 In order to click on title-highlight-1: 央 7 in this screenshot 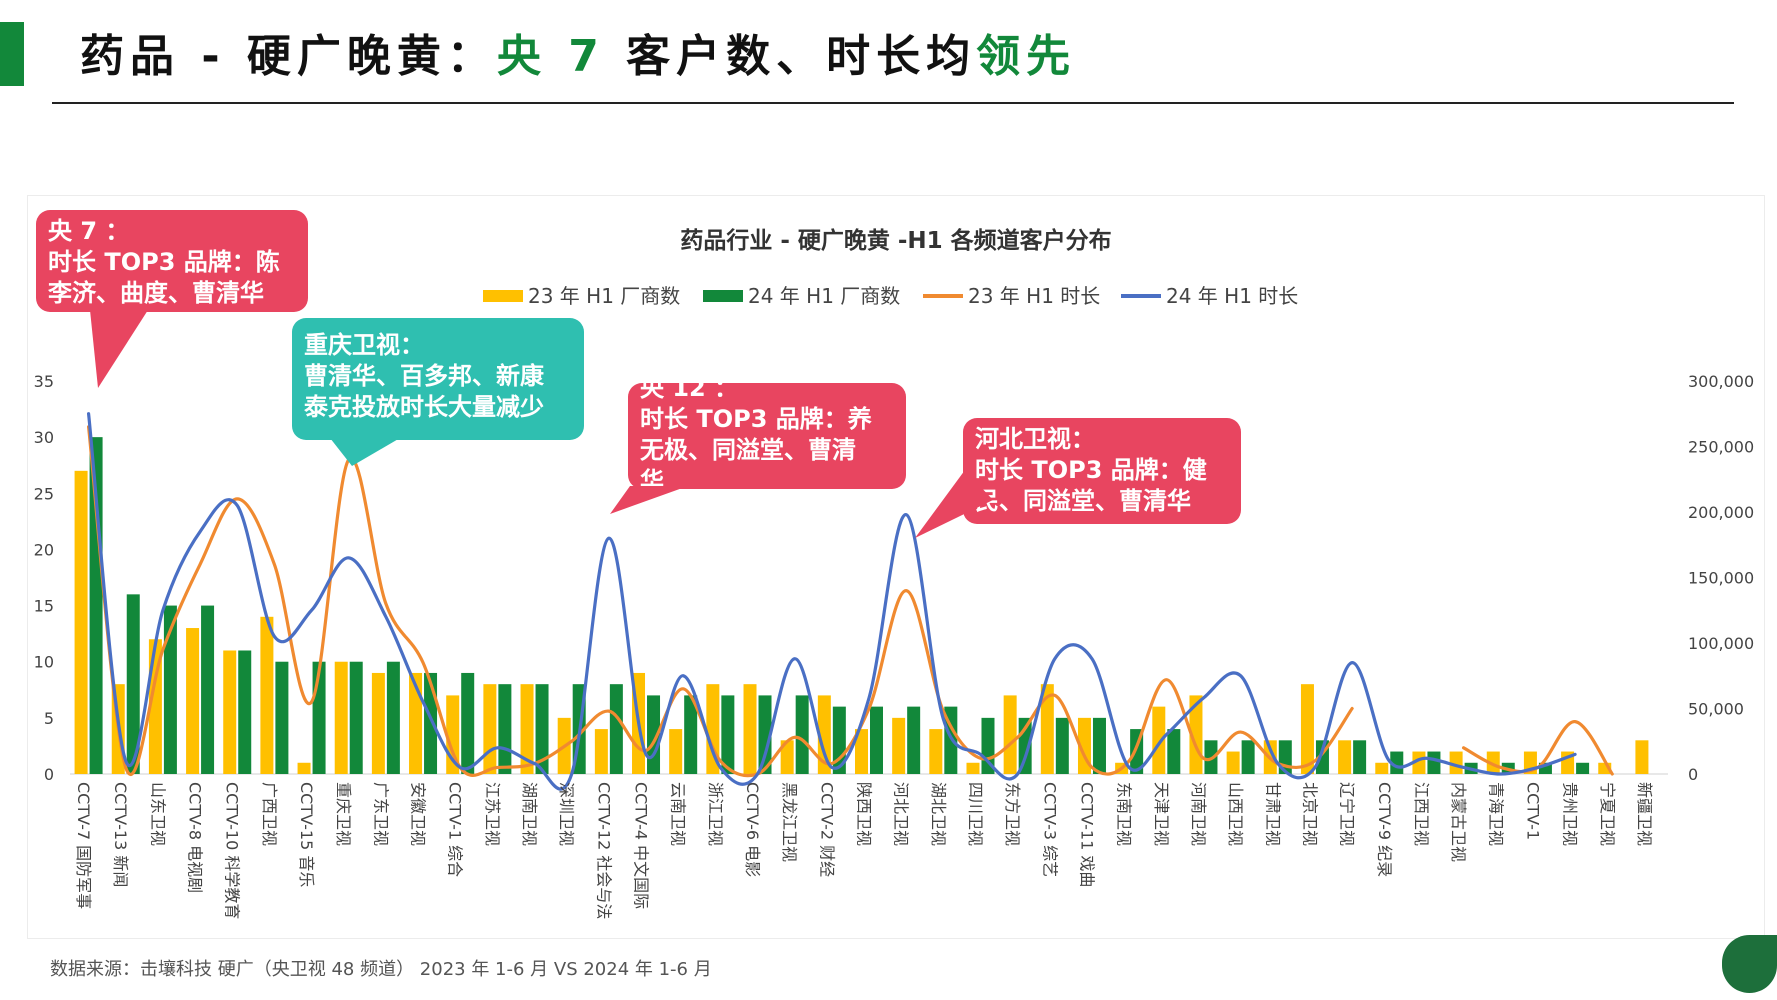, I will do `click(550, 56)`.